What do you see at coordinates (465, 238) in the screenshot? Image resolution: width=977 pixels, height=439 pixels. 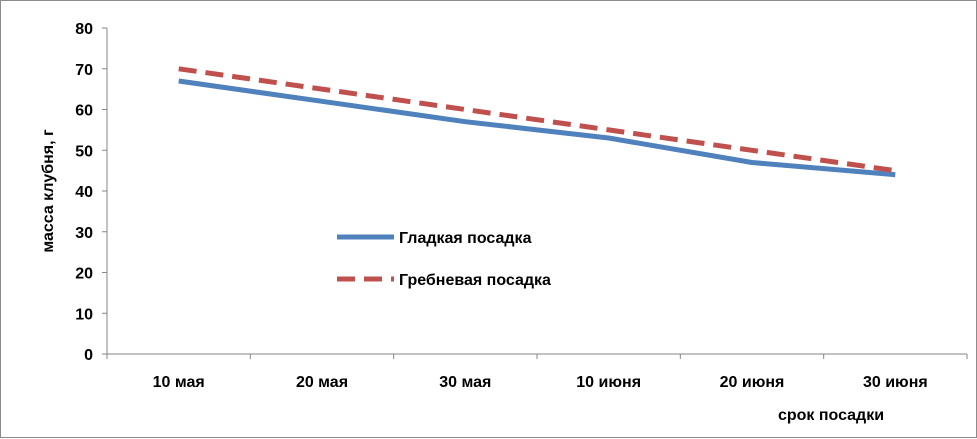 I see `legend-label: Гладкая посадка` at bounding box center [465, 238].